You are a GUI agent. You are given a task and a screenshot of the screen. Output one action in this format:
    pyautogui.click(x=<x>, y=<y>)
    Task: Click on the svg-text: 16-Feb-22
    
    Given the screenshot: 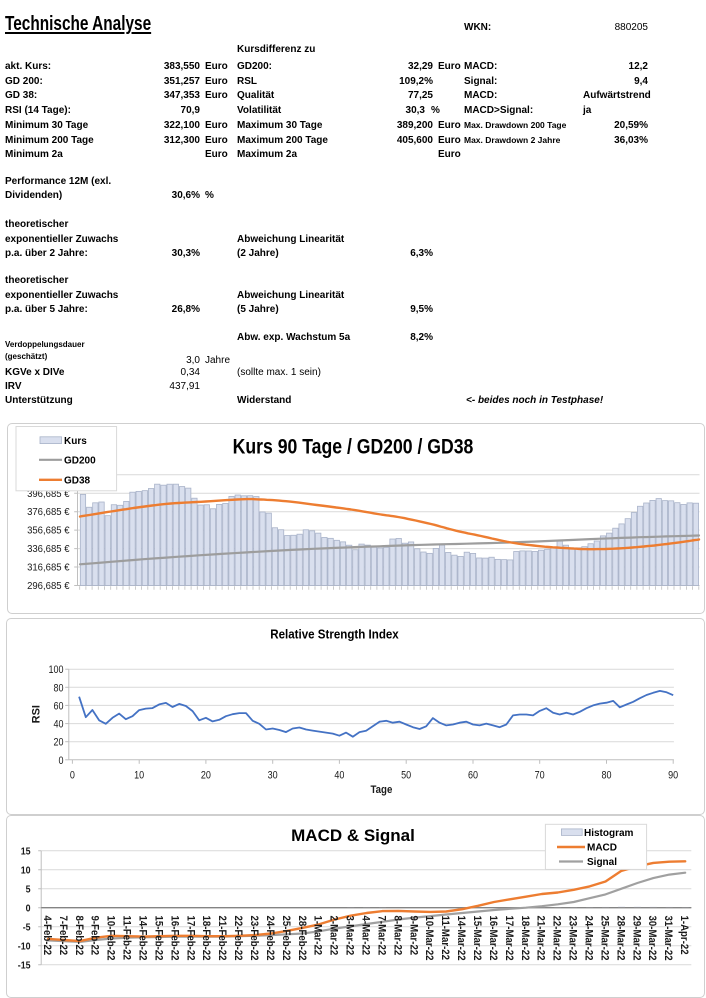 What is the action you would take?
    pyautogui.click(x=174, y=938)
    